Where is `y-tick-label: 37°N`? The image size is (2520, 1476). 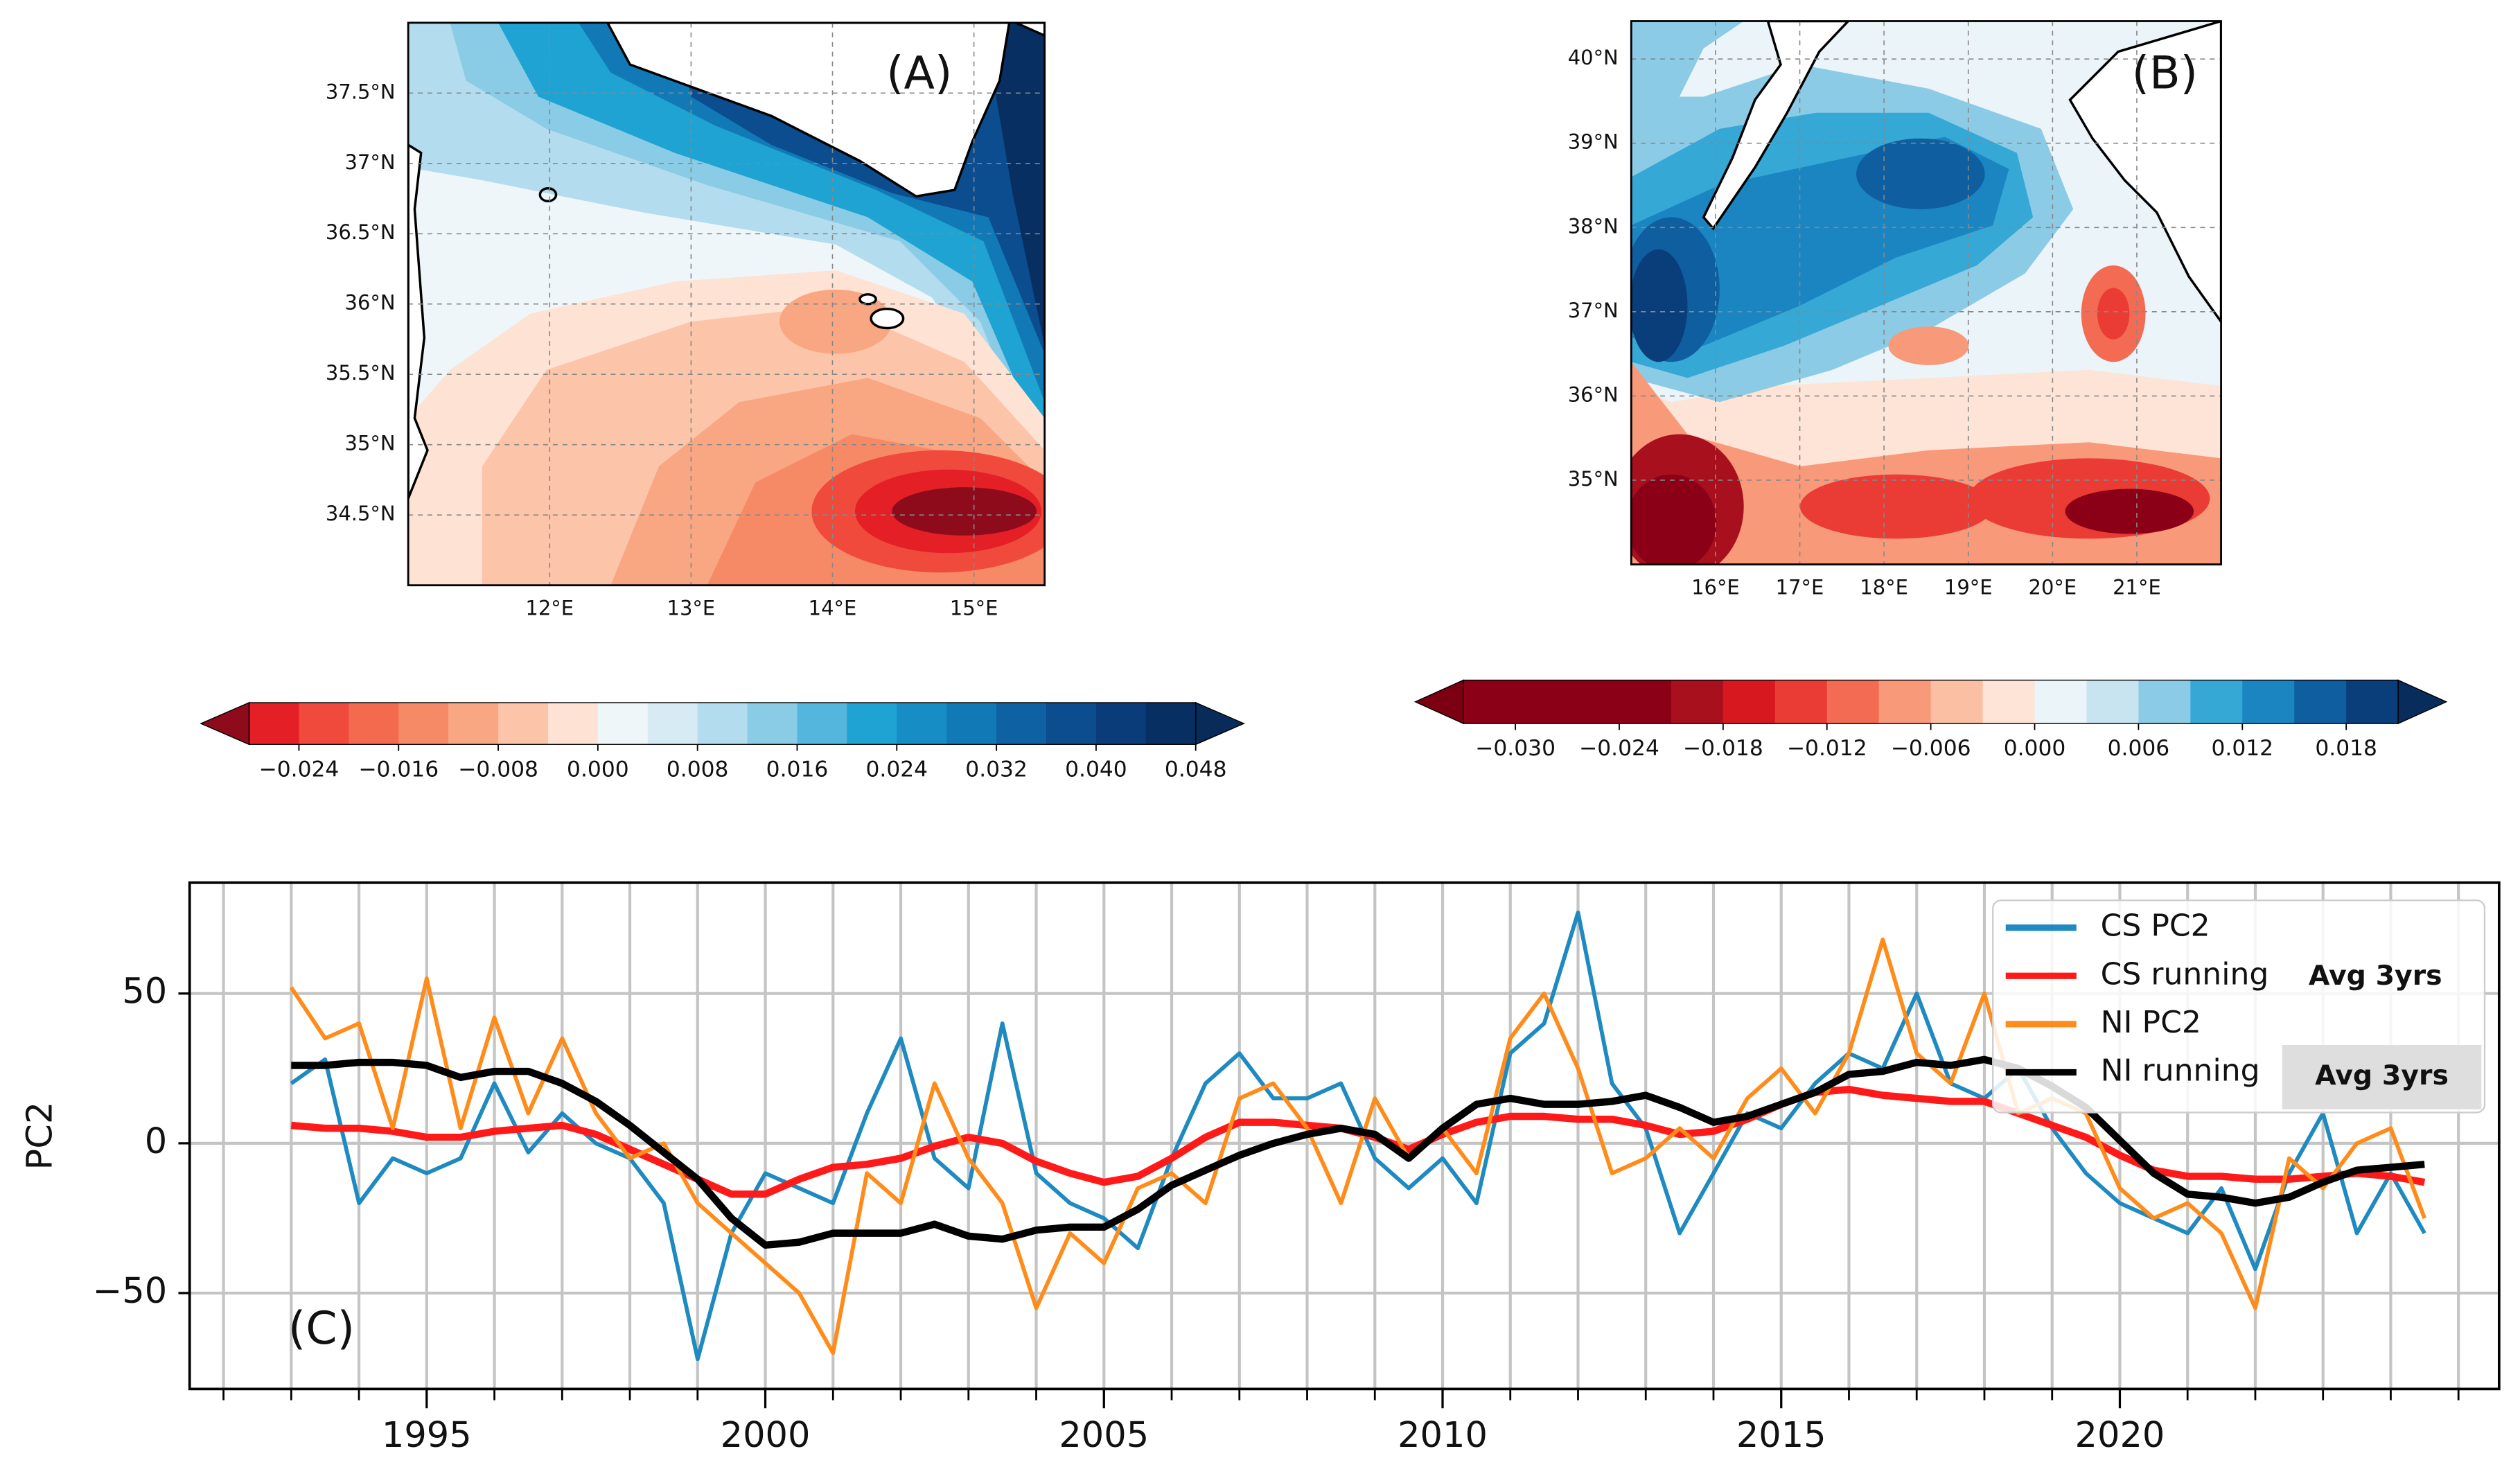
y-tick-label: 37°N is located at coordinates (1593, 310).